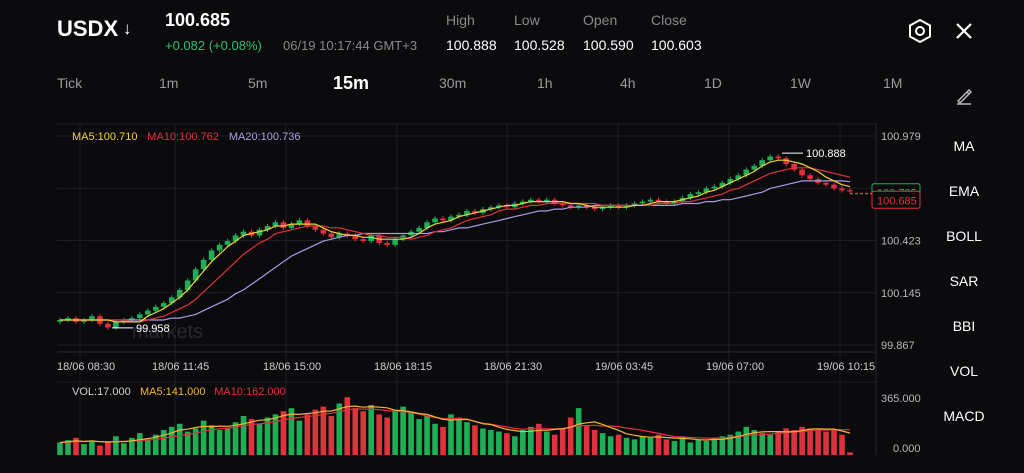  I want to click on y-tick-label: 100.423, so click(901, 242).